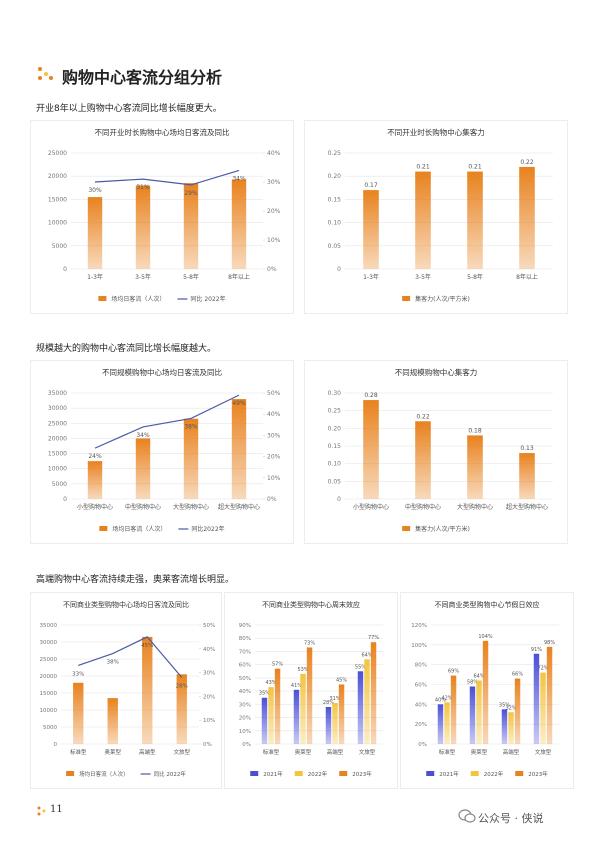  I want to click on data-label: 98%, so click(549, 643).